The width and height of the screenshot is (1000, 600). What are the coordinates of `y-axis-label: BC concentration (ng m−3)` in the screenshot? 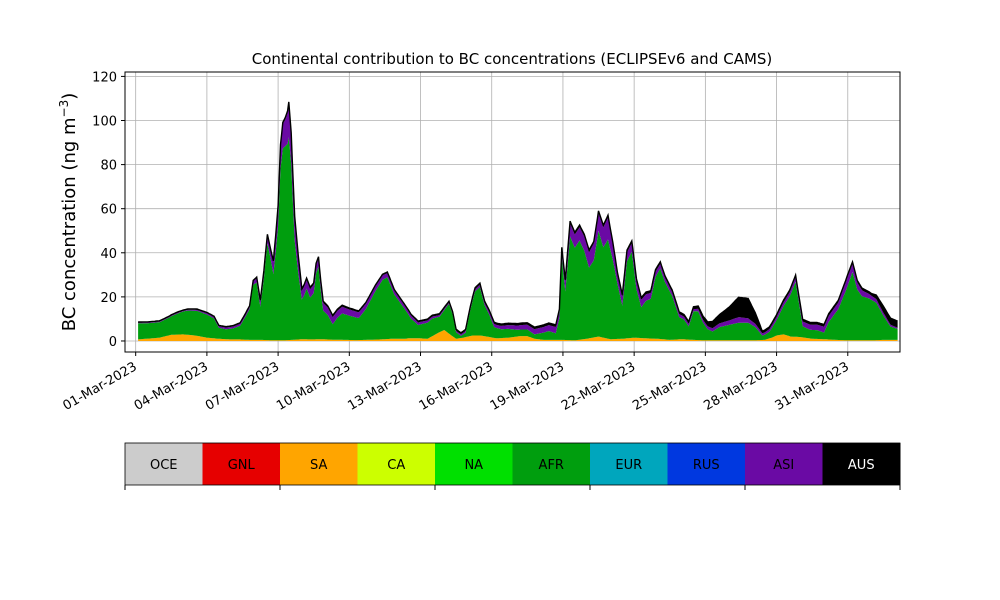 It's located at (68, 212).